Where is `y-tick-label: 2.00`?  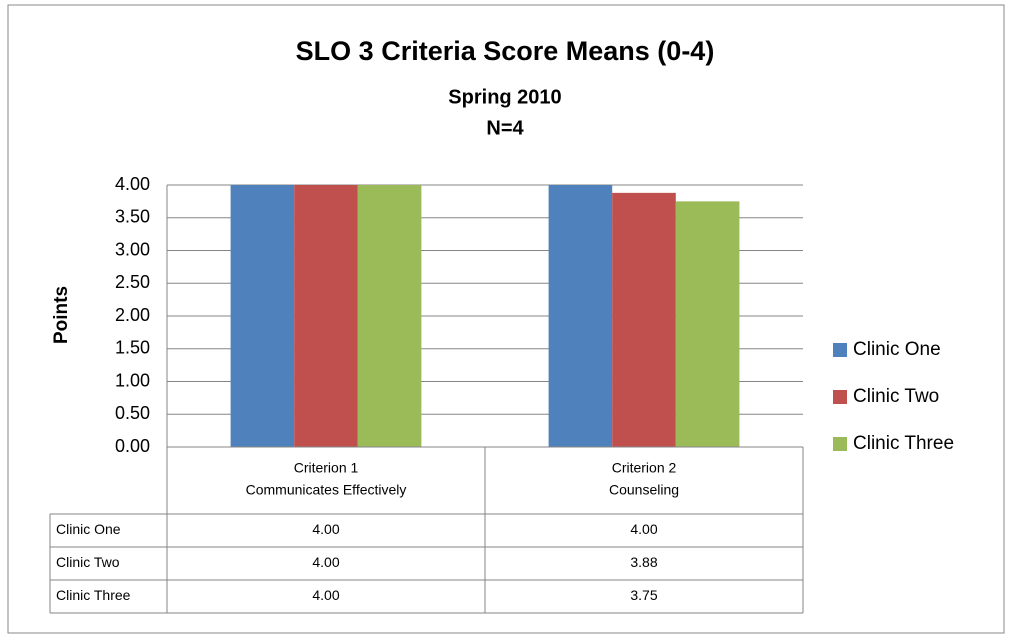
y-tick-label: 2.00 is located at coordinates (132, 315).